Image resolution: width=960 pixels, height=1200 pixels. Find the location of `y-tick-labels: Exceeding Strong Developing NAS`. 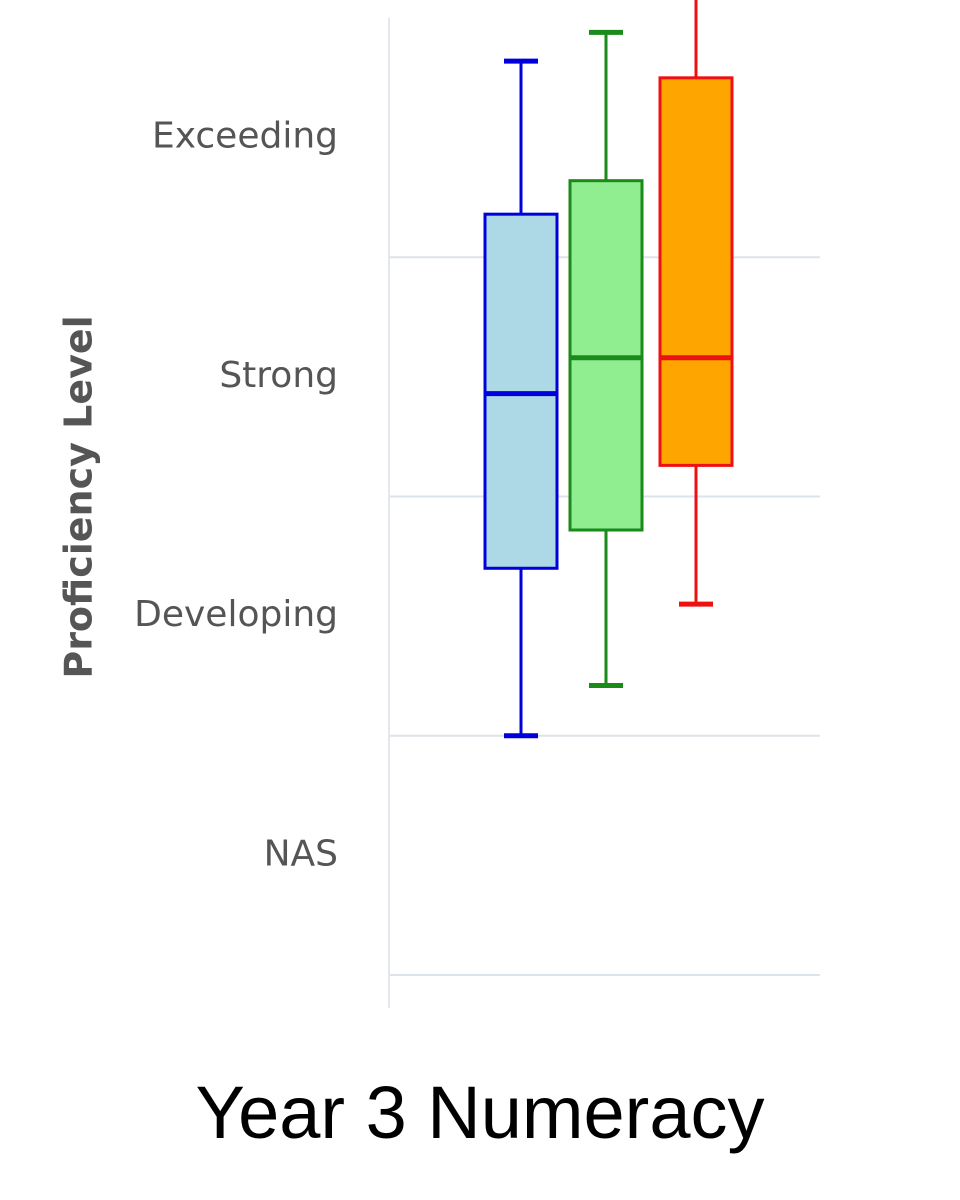

y-tick-labels: Exceeding Strong Developing NAS is located at coordinates (236, 495).